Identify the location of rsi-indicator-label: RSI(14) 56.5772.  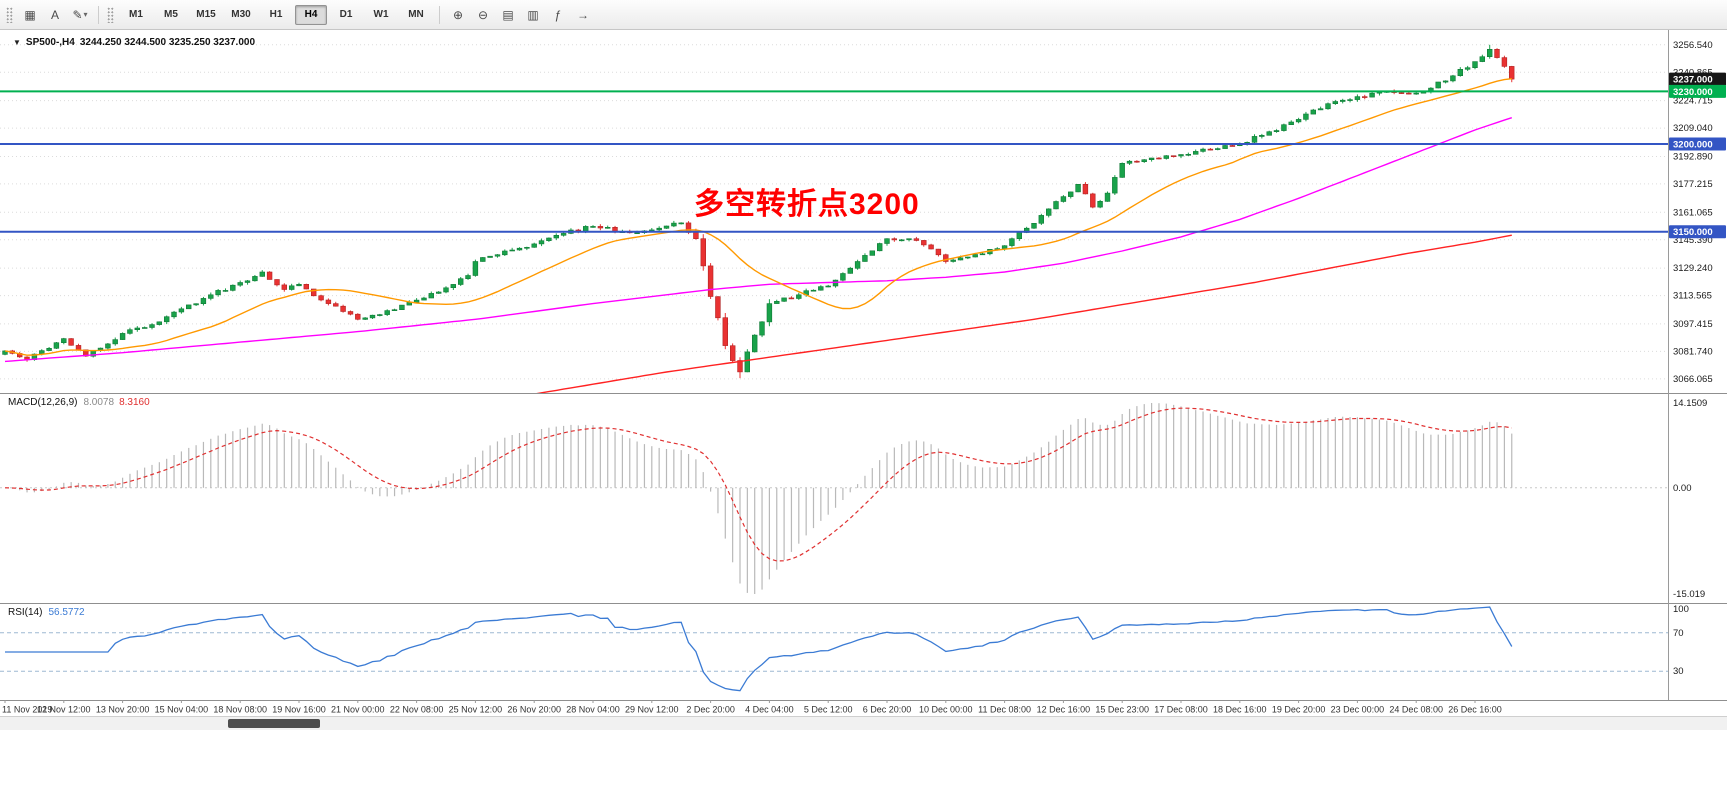
(46, 612).